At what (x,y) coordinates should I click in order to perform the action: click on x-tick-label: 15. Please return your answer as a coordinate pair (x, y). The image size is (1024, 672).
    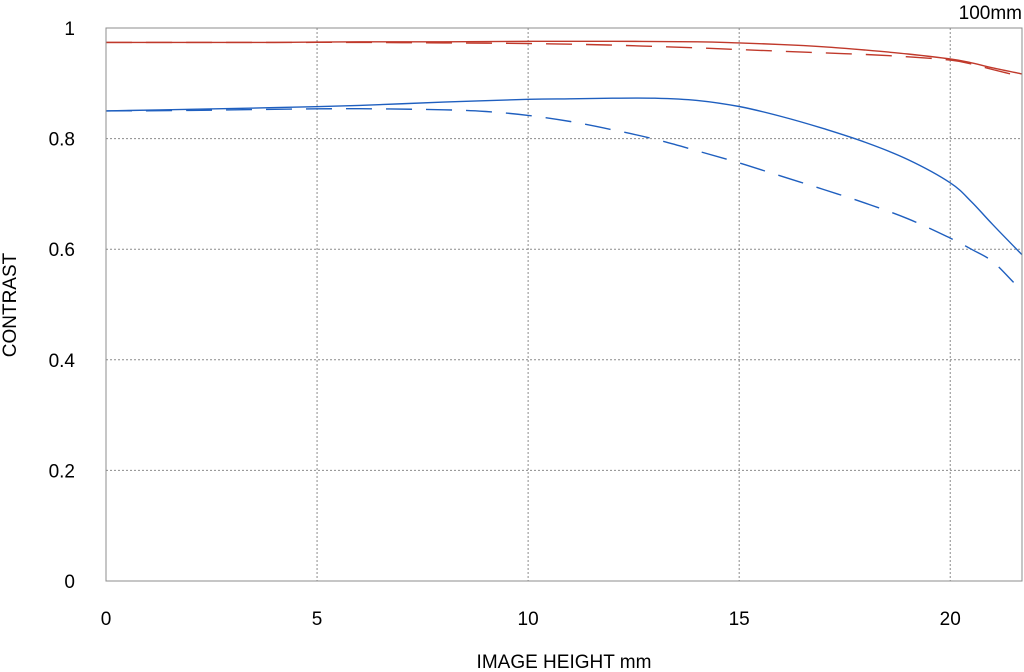
    Looking at the image, I should click on (739, 619).